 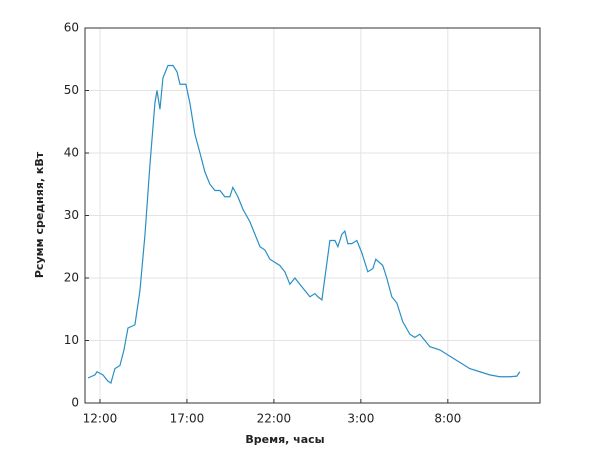 What do you see at coordinates (71, 153) in the screenshot?
I see `y-tick-label: 40` at bounding box center [71, 153].